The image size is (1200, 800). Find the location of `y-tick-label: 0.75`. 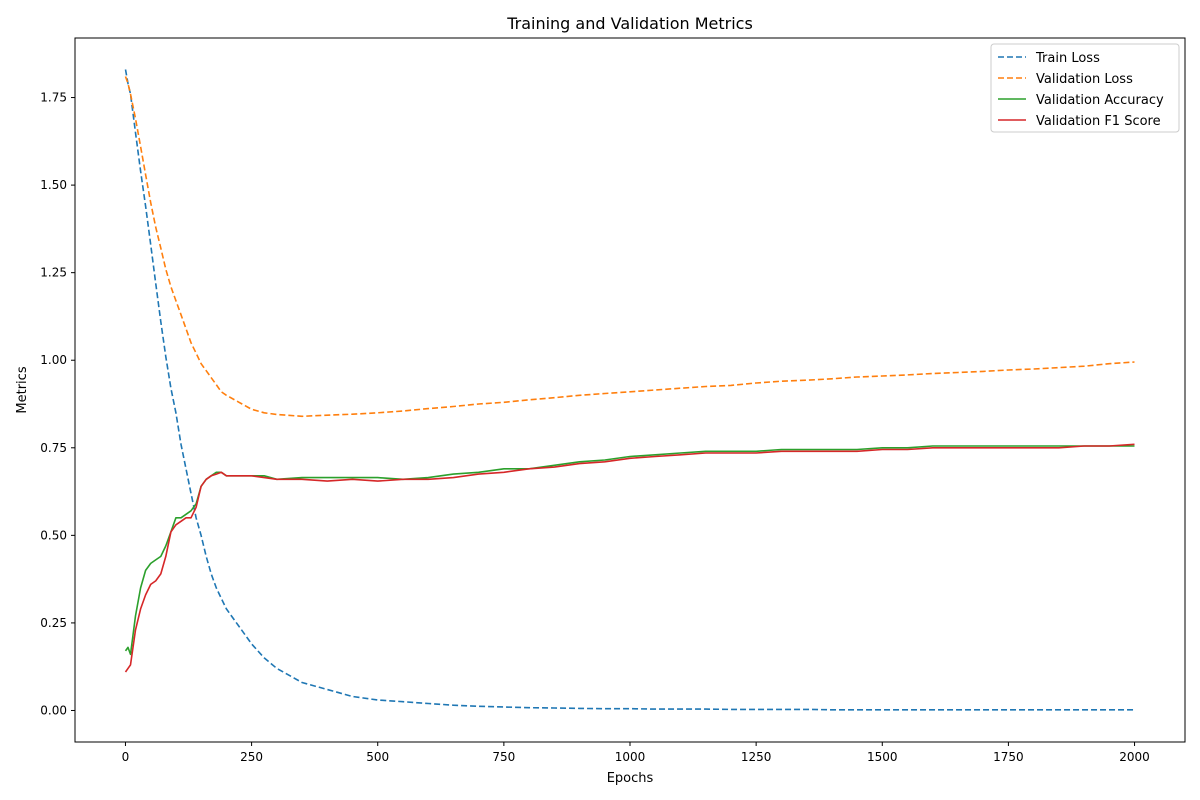

y-tick-label: 0.75 is located at coordinates (53, 448).